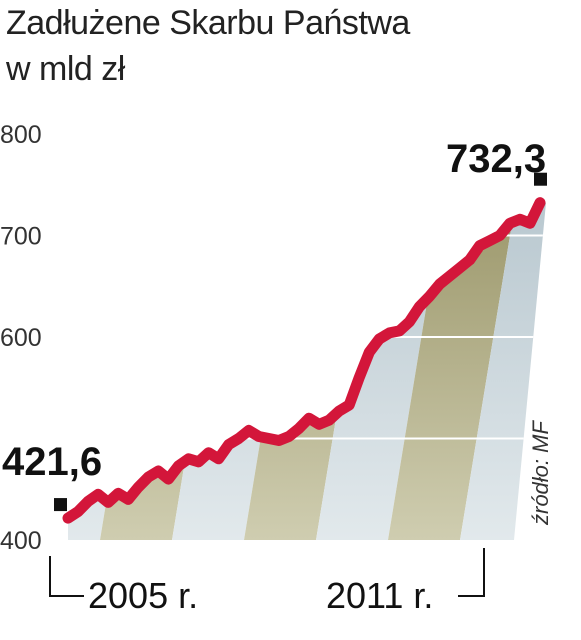 The height and width of the screenshot is (640, 581). What do you see at coordinates (66, 576) in the screenshot?
I see `x-bracket-left` at bounding box center [66, 576].